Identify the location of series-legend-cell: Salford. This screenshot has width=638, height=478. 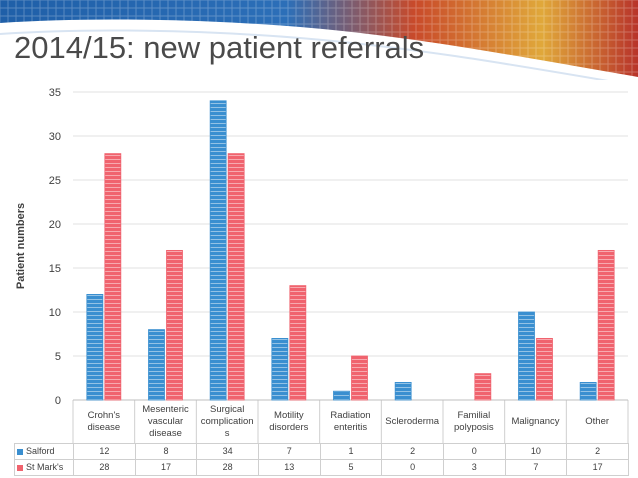
(44, 451).